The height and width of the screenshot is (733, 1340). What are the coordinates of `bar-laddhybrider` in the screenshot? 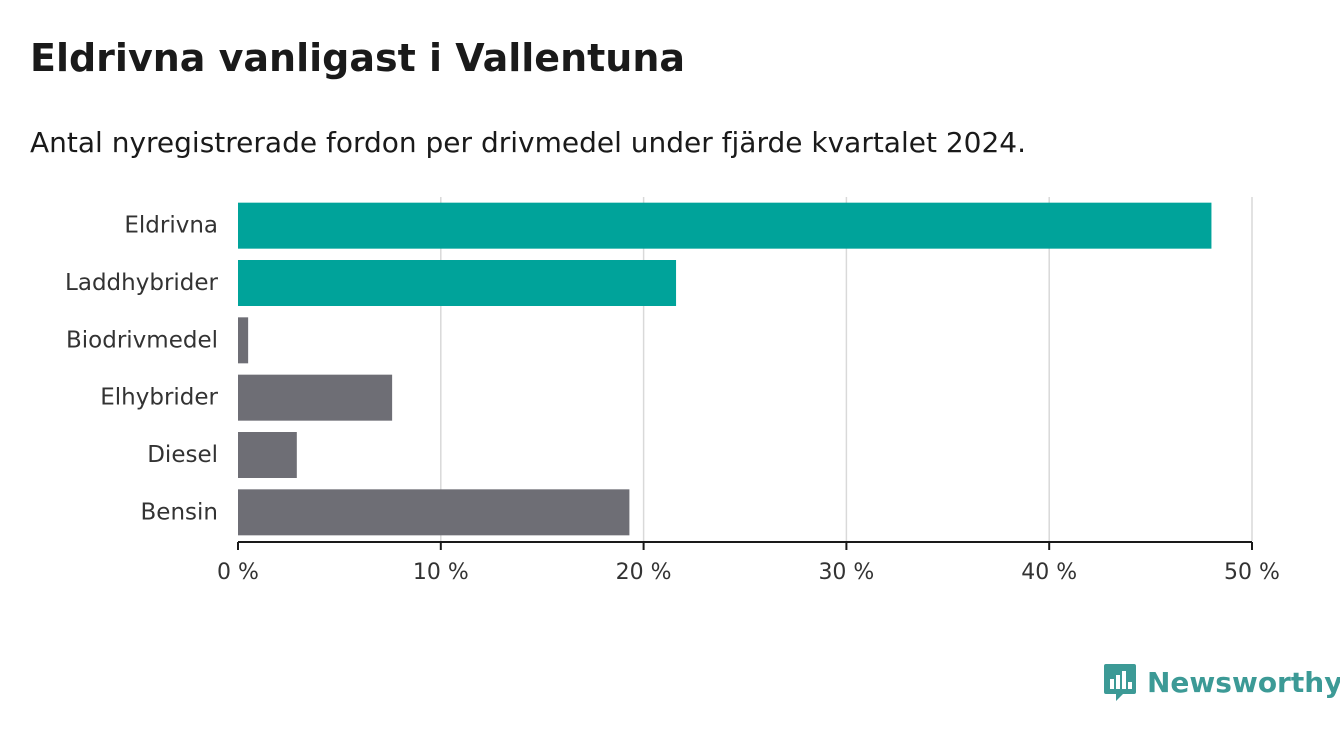 It's located at (457, 283).